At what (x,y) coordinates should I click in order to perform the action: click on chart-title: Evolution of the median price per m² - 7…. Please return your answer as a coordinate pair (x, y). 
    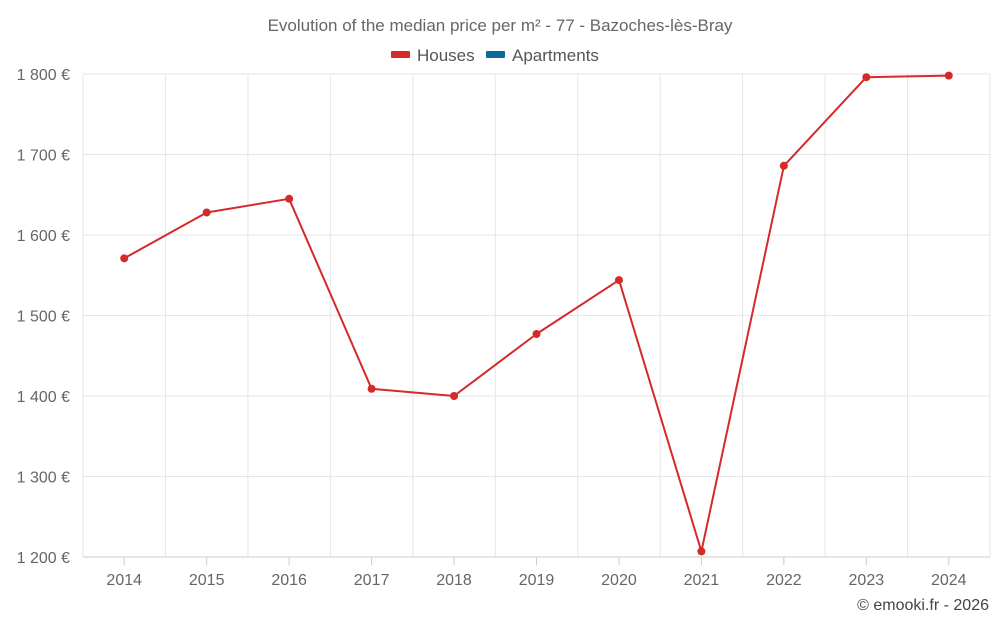
    Looking at the image, I should click on (500, 25).